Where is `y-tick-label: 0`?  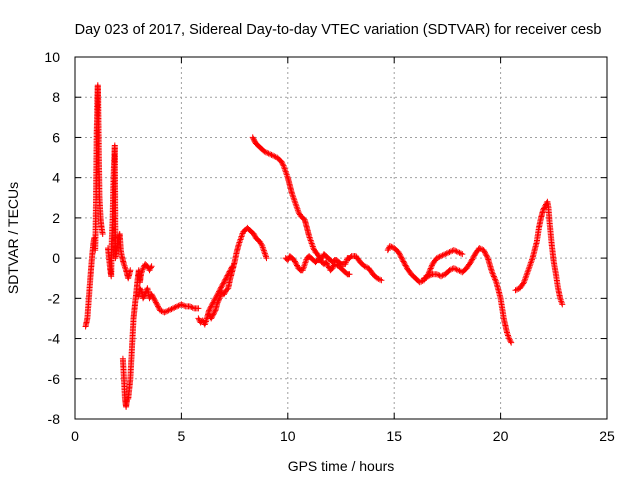 y-tick-label: 0 is located at coordinates (56, 258).